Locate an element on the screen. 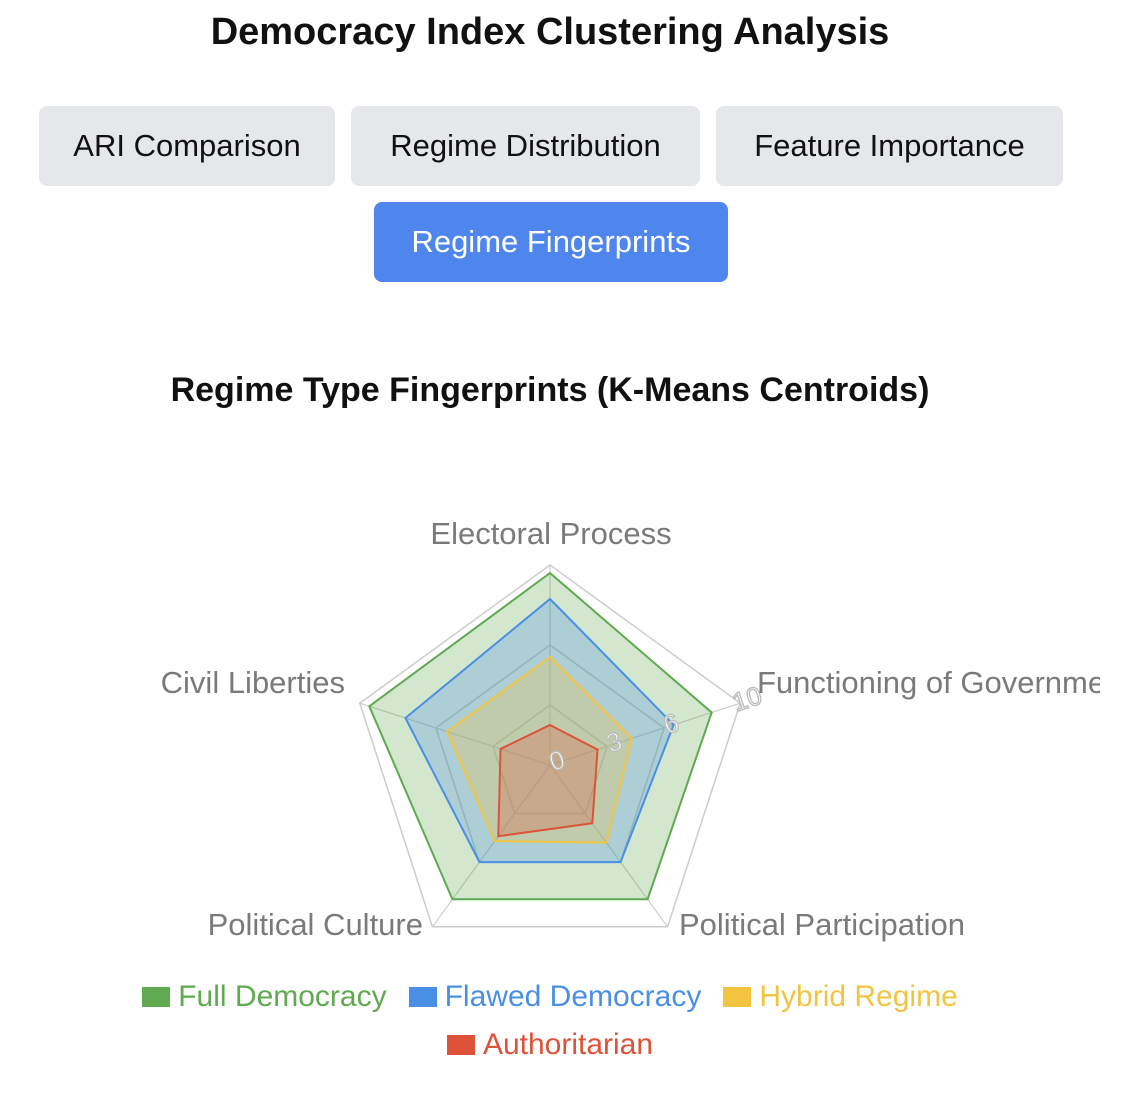 Image resolution: width=1130 pixels, height=1098 pixels. radar-grid is located at coordinates (550, 746).